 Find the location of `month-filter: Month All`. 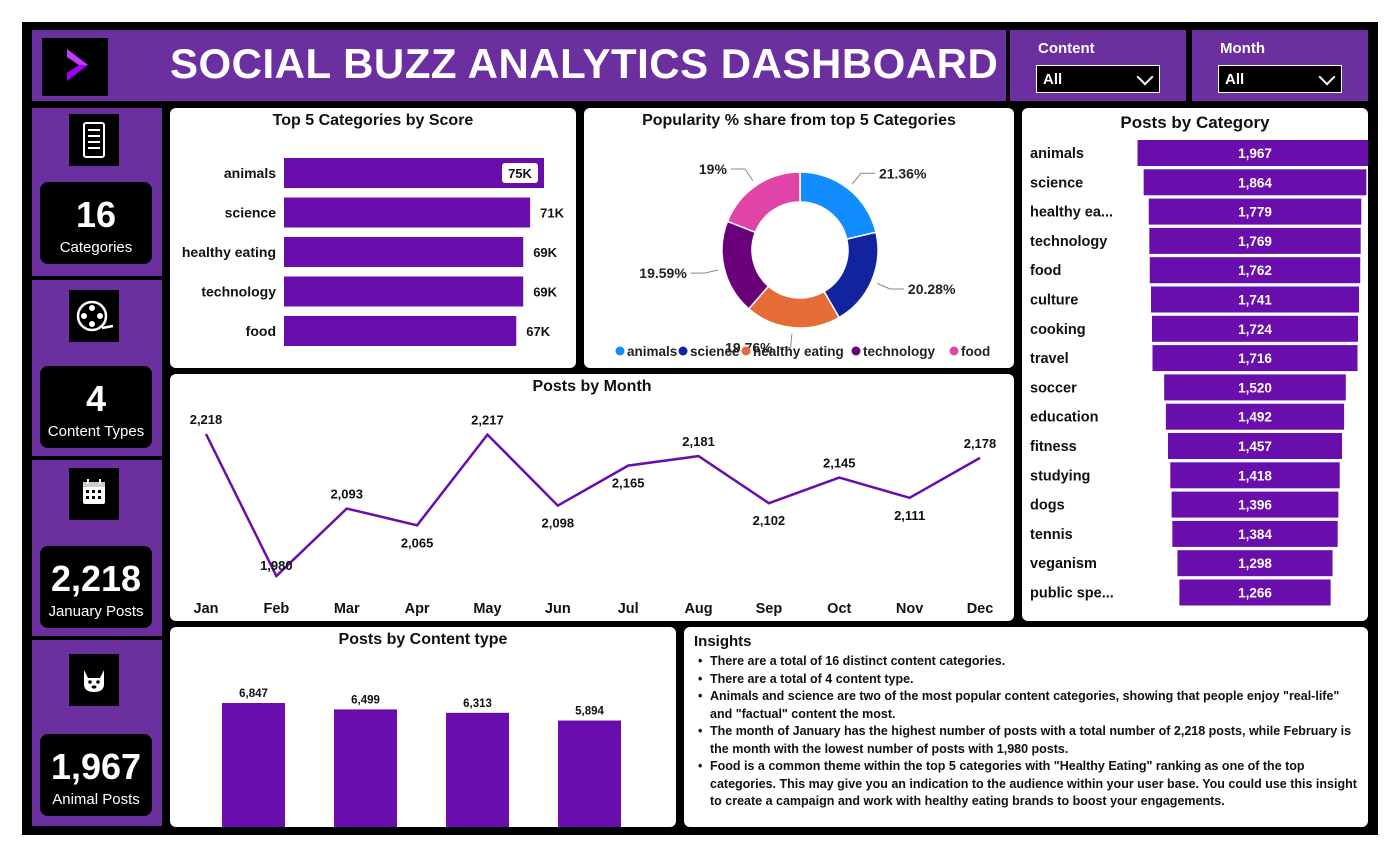

month-filter: Month All is located at coordinates (1280, 65).